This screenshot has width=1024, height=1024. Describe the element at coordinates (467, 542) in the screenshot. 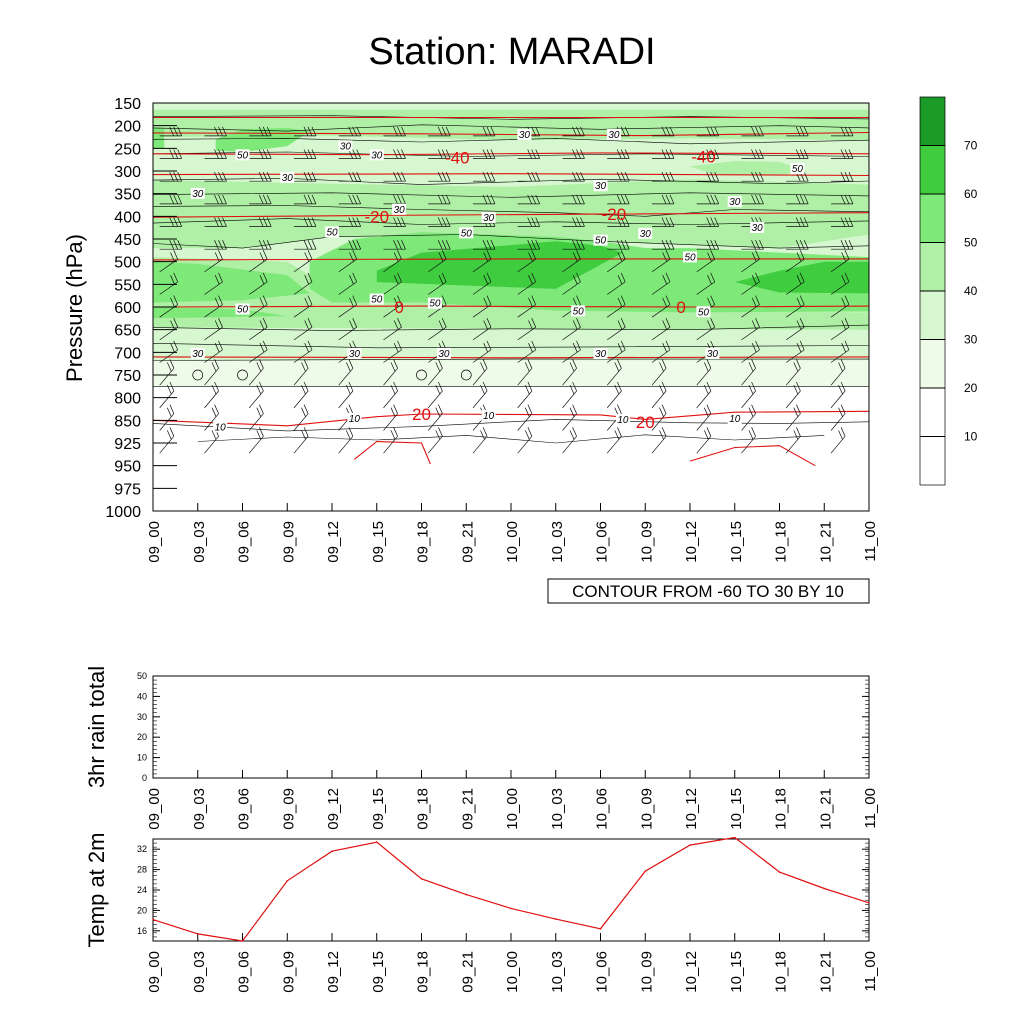

I see `cs-time-label: 09_21` at that location.